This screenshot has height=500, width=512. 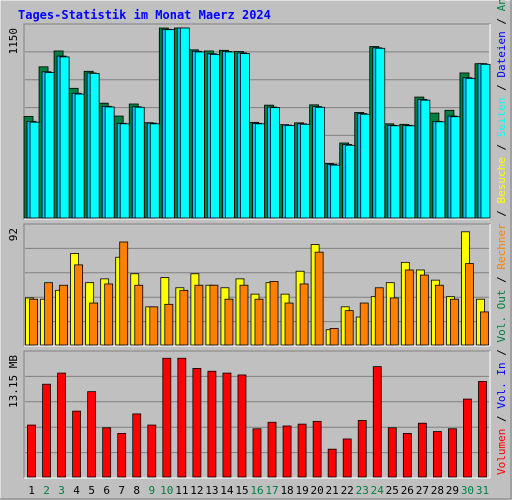 What do you see at coordinates (61, 490) in the screenshot?
I see `x-tick-label-3: 3` at bounding box center [61, 490].